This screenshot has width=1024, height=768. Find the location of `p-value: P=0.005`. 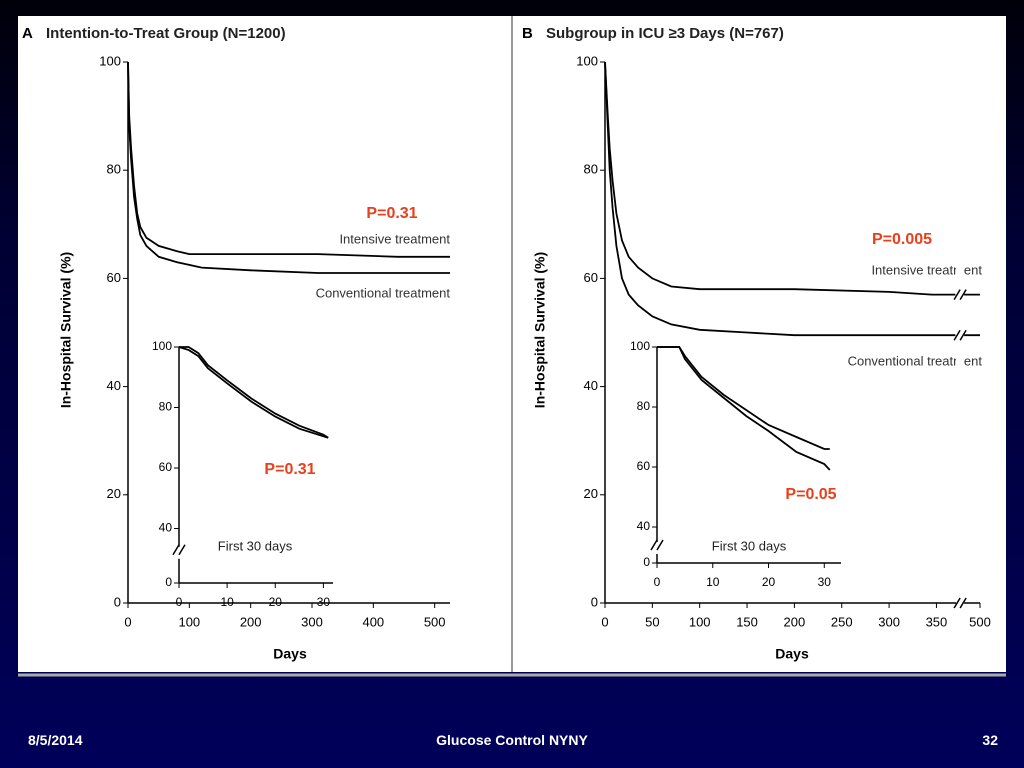

p-value: P=0.005 is located at coordinates (902, 239).